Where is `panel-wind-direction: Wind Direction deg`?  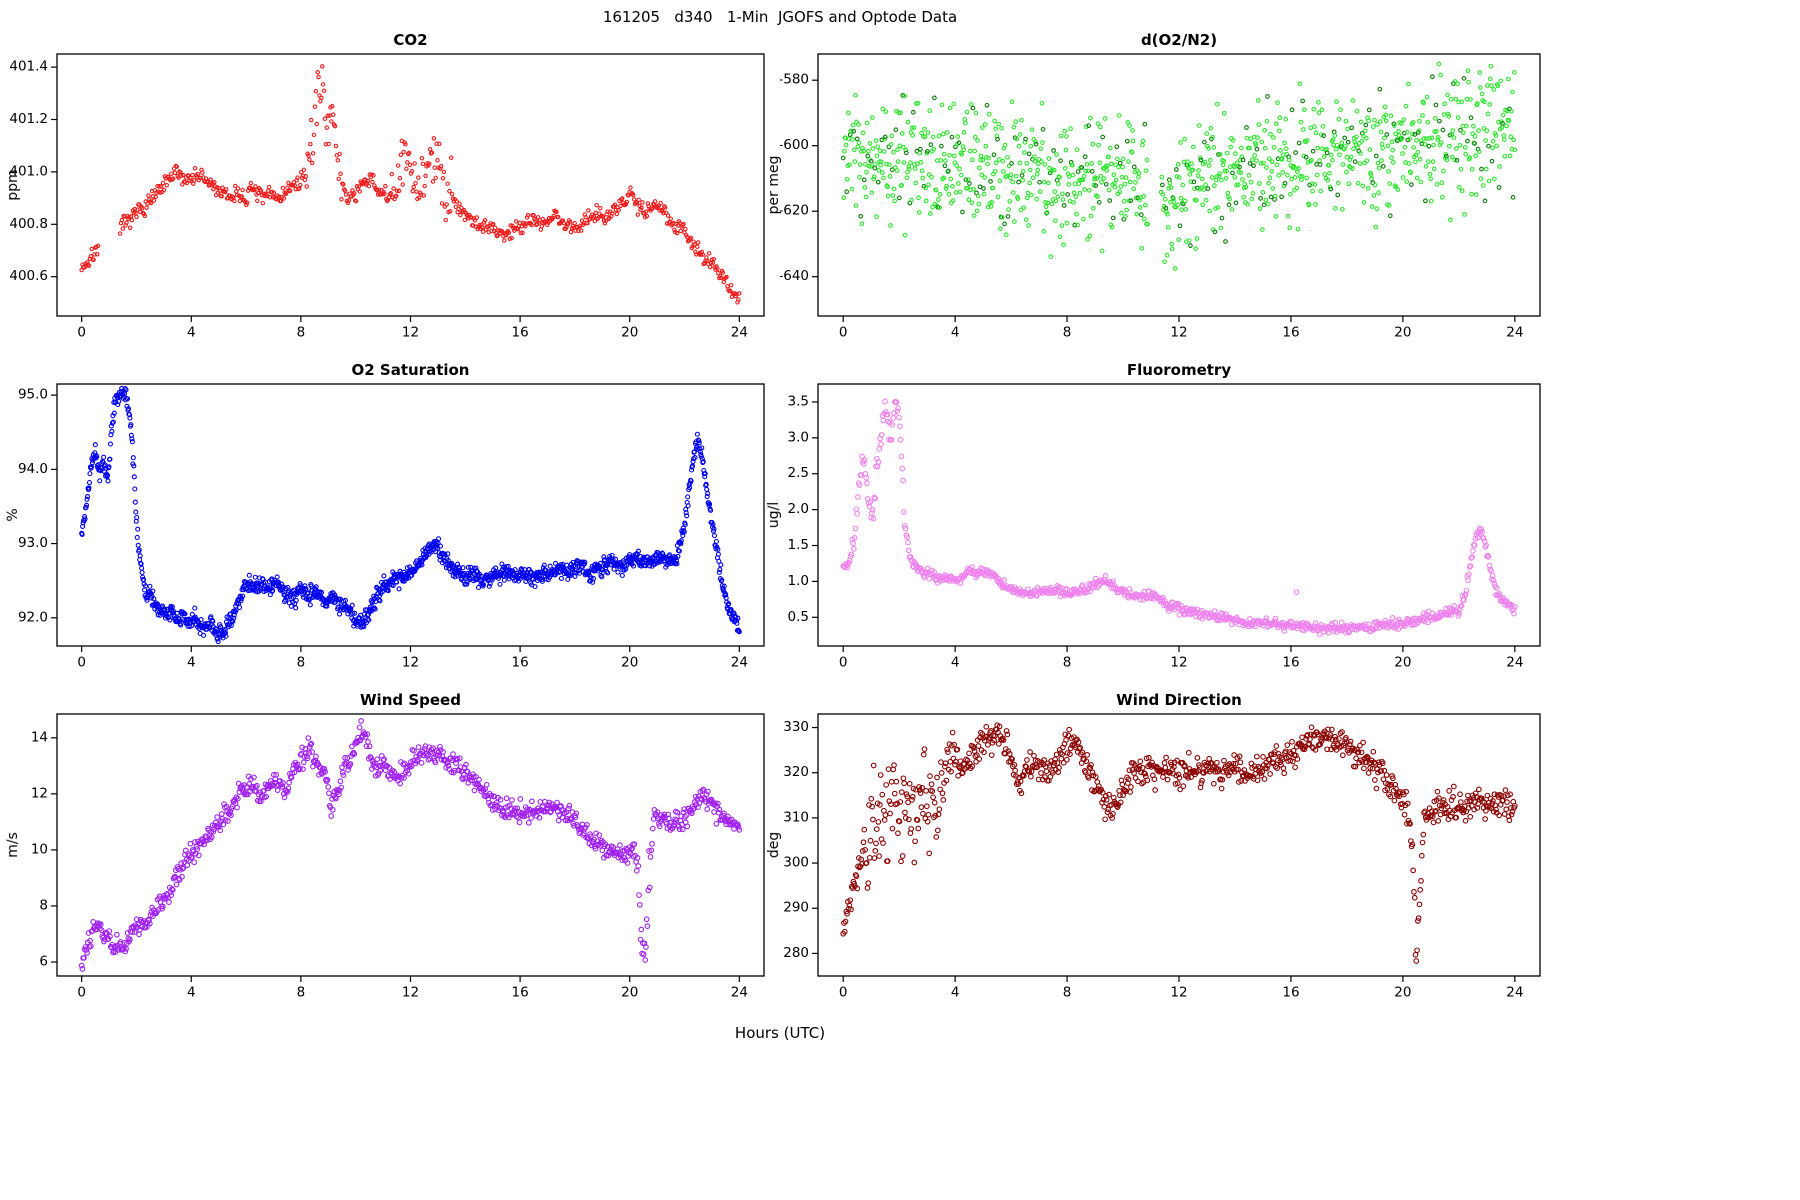
panel-wind-direction: Wind Direction deg is located at coordinates (1163, 855).